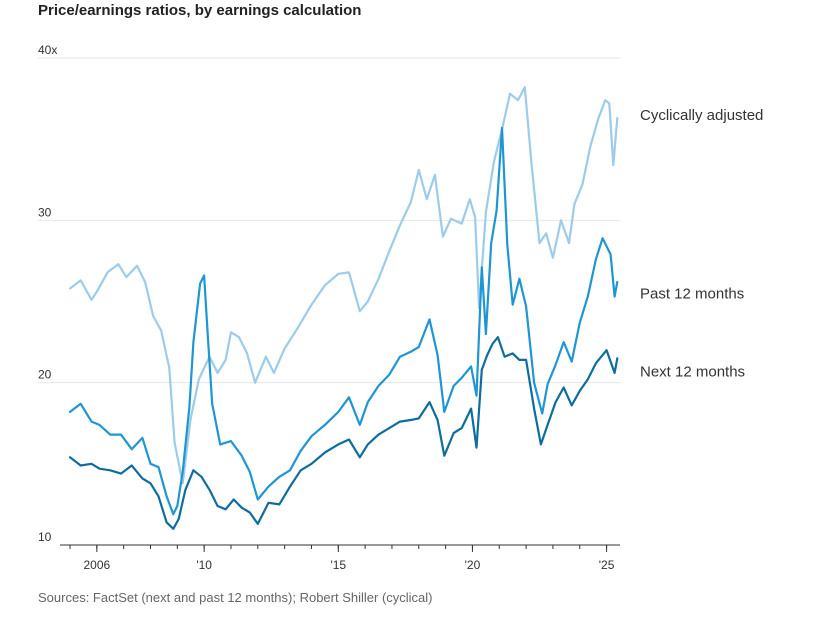 The width and height of the screenshot is (822, 636). What do you see at coordinates (45, 375) in the screenshot?
I see `y-tick-label: 20` at bounding box center [45, 375].